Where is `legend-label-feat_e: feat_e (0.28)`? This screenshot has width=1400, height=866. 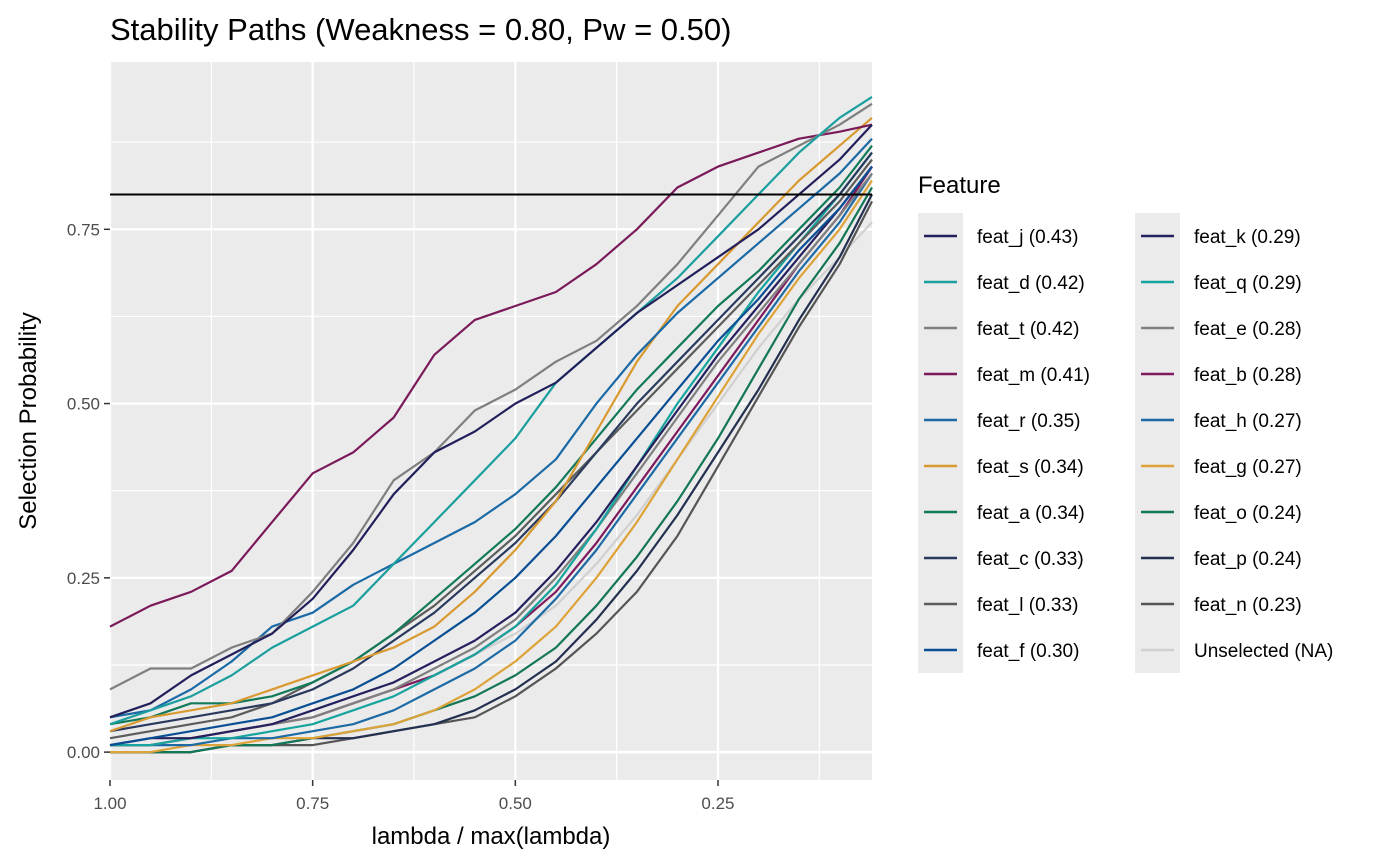
legend-label-feat_e: feat_e (0.28) is located at coordinates (1248, 329).